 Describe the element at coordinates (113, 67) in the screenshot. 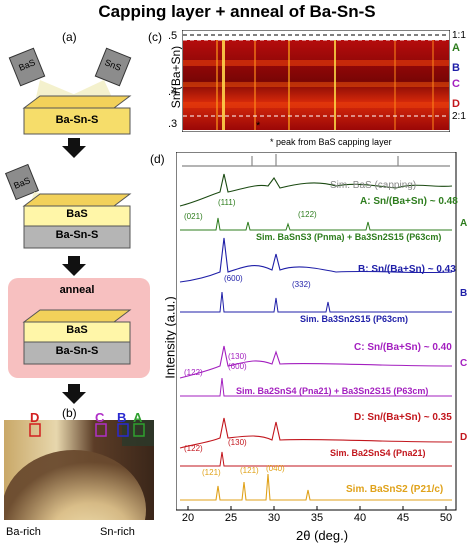

I see `target-sns` at that location.